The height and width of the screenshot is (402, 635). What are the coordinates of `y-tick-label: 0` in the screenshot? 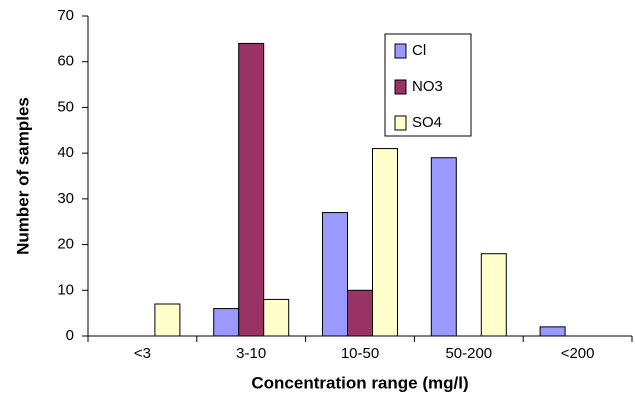 It's located at (70, 335).